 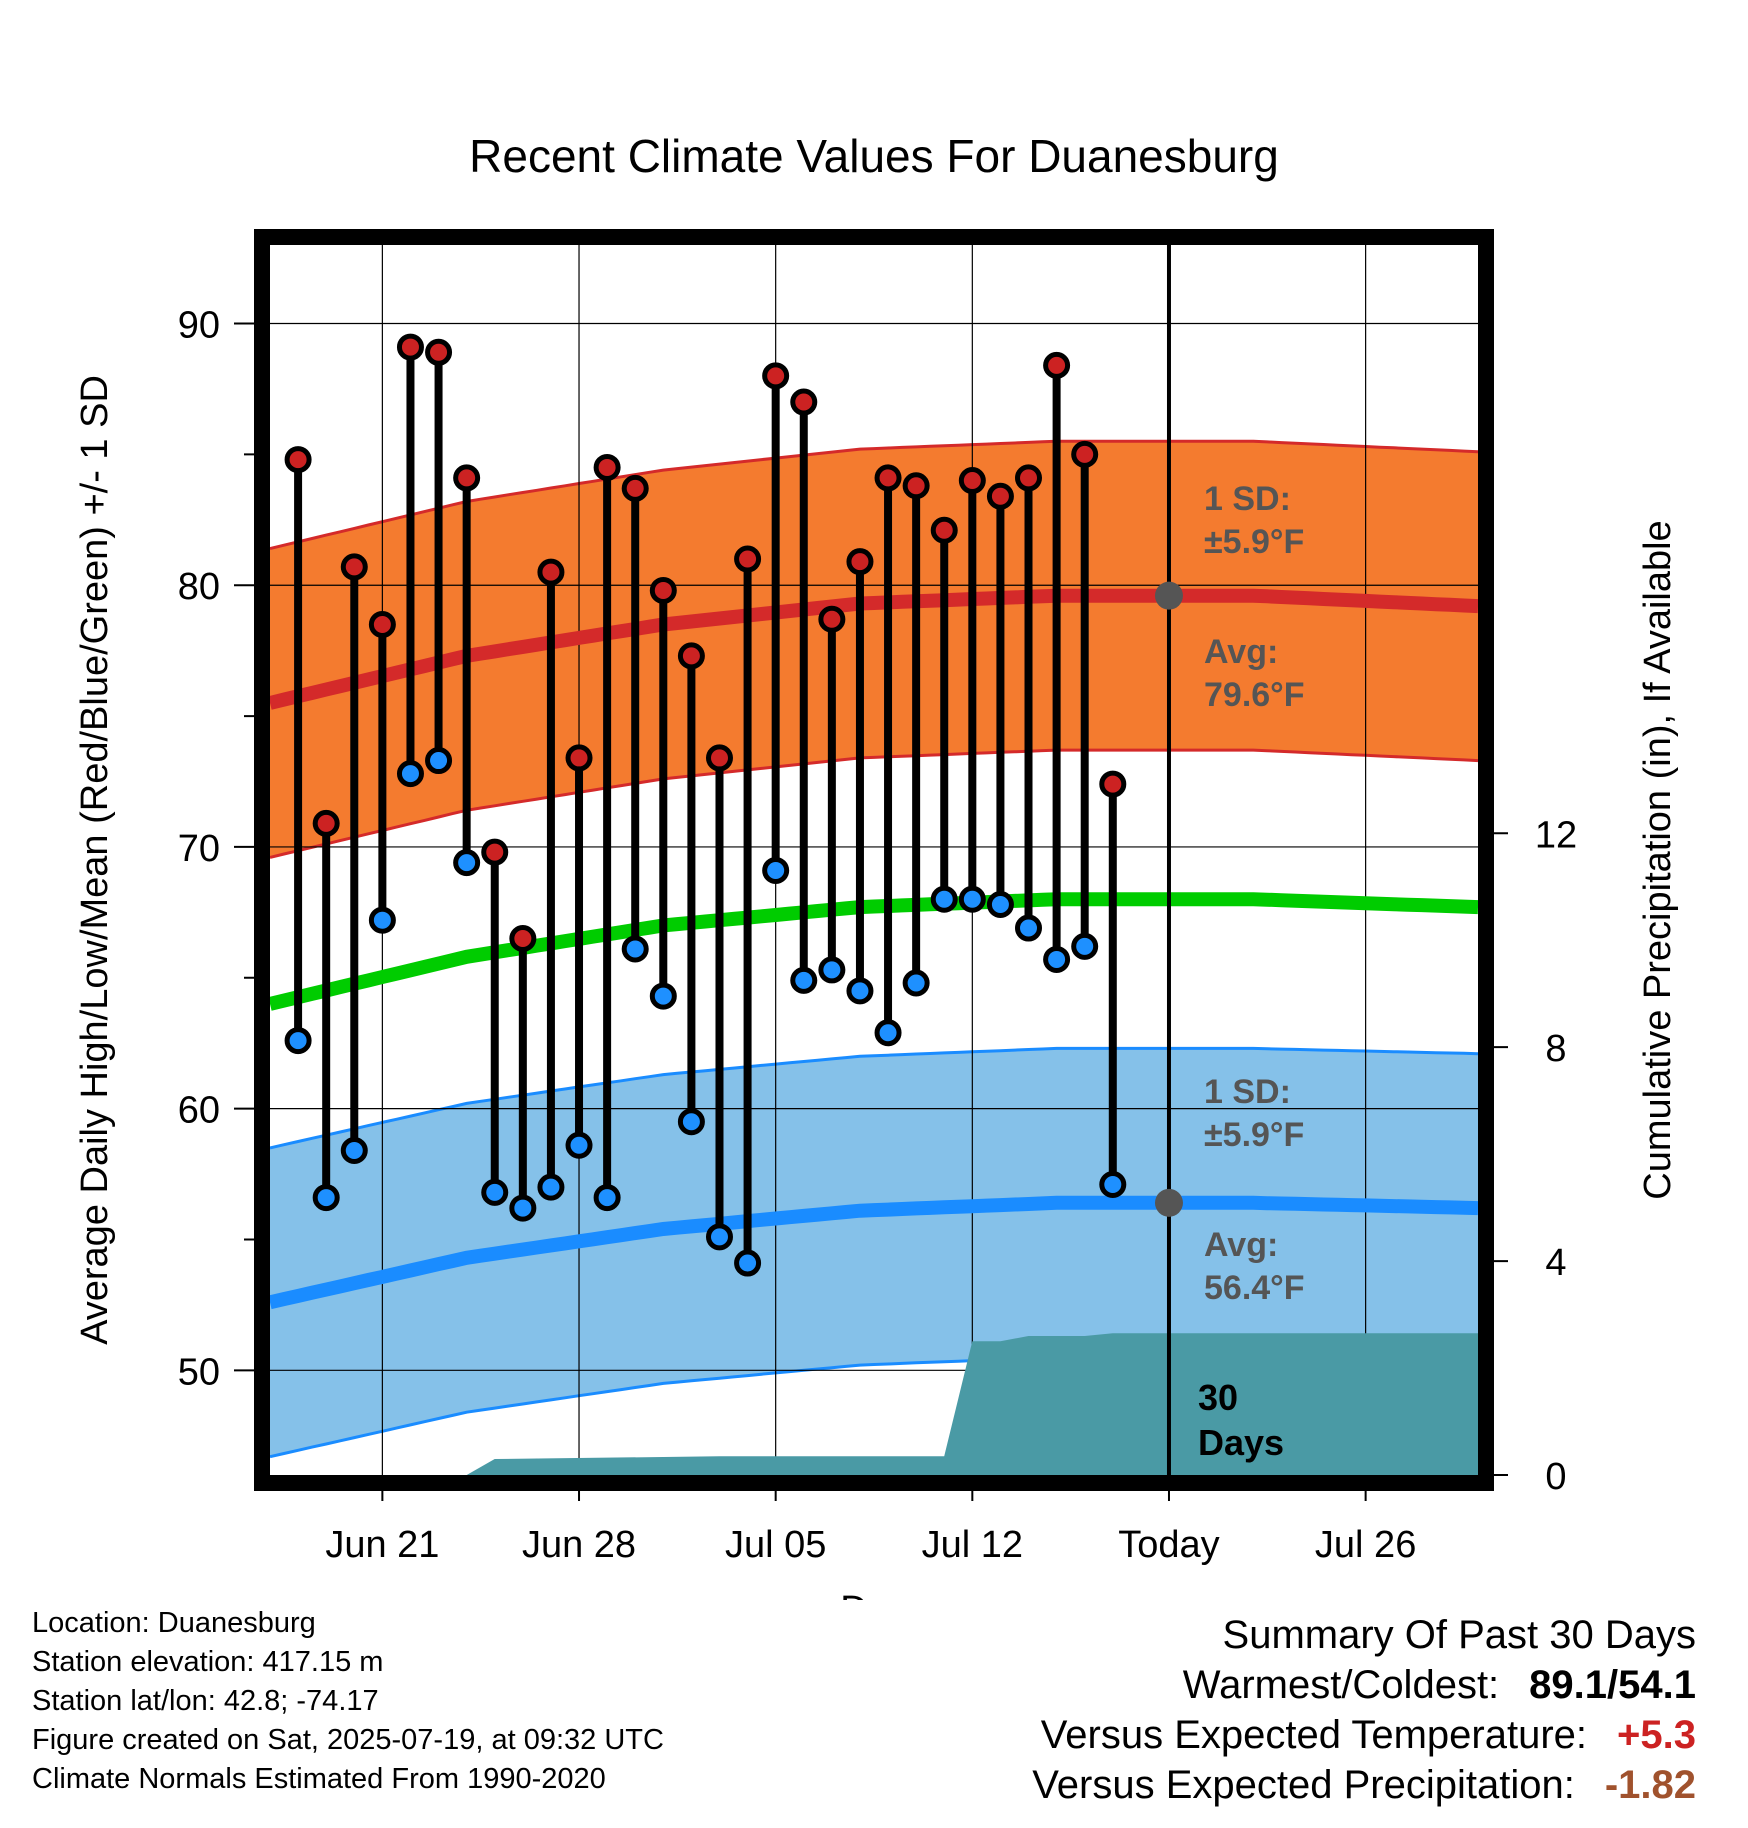 I want to click on avg-low-line, so click(x=873, y=1252).